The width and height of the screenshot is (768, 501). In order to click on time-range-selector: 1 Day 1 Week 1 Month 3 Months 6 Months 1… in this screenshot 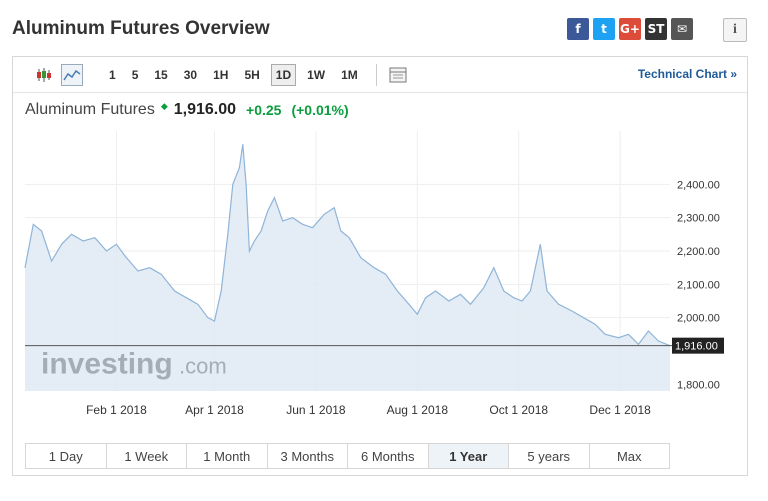, I will do `click(347, 456)`.